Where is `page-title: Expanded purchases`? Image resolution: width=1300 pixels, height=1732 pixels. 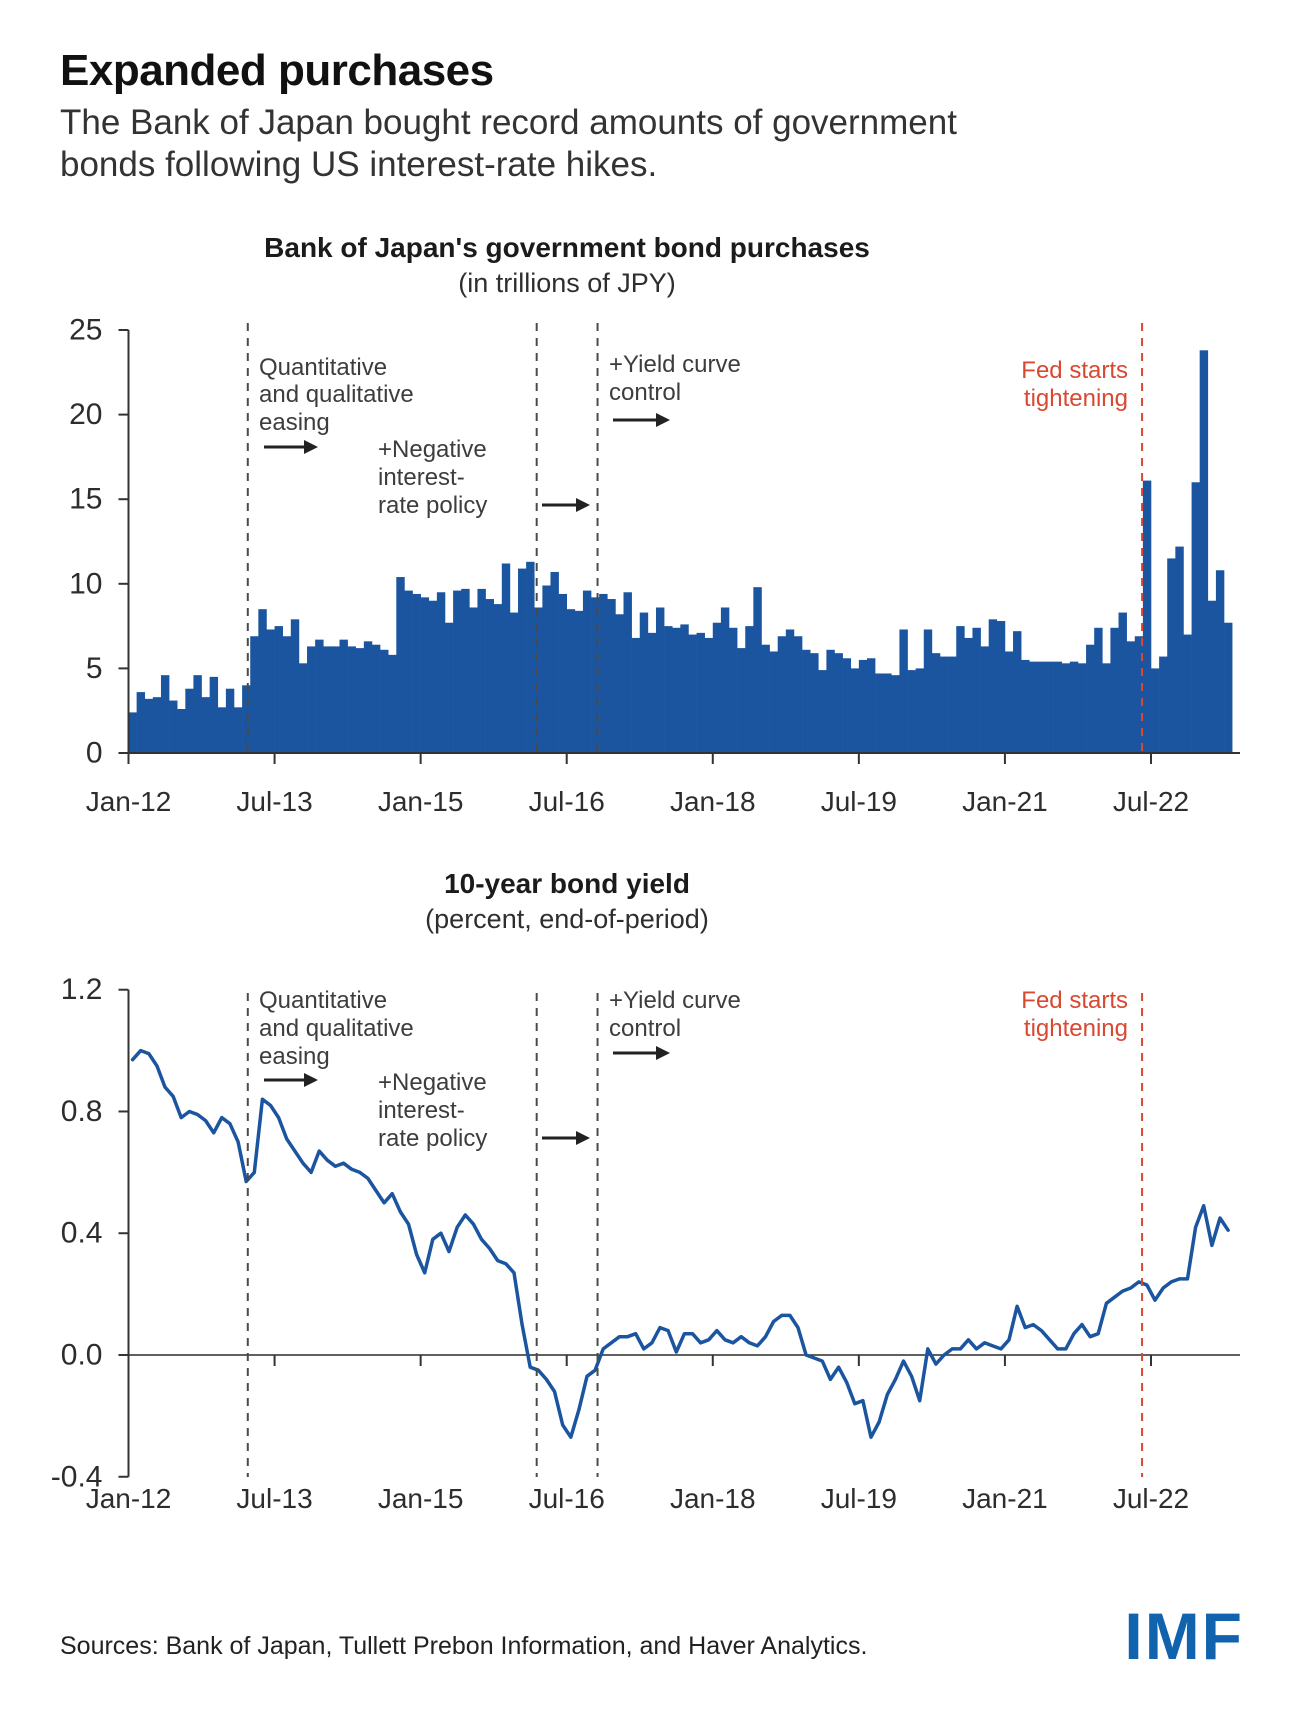
page-title: Expanded purchases is located at coordinates (277, 70).